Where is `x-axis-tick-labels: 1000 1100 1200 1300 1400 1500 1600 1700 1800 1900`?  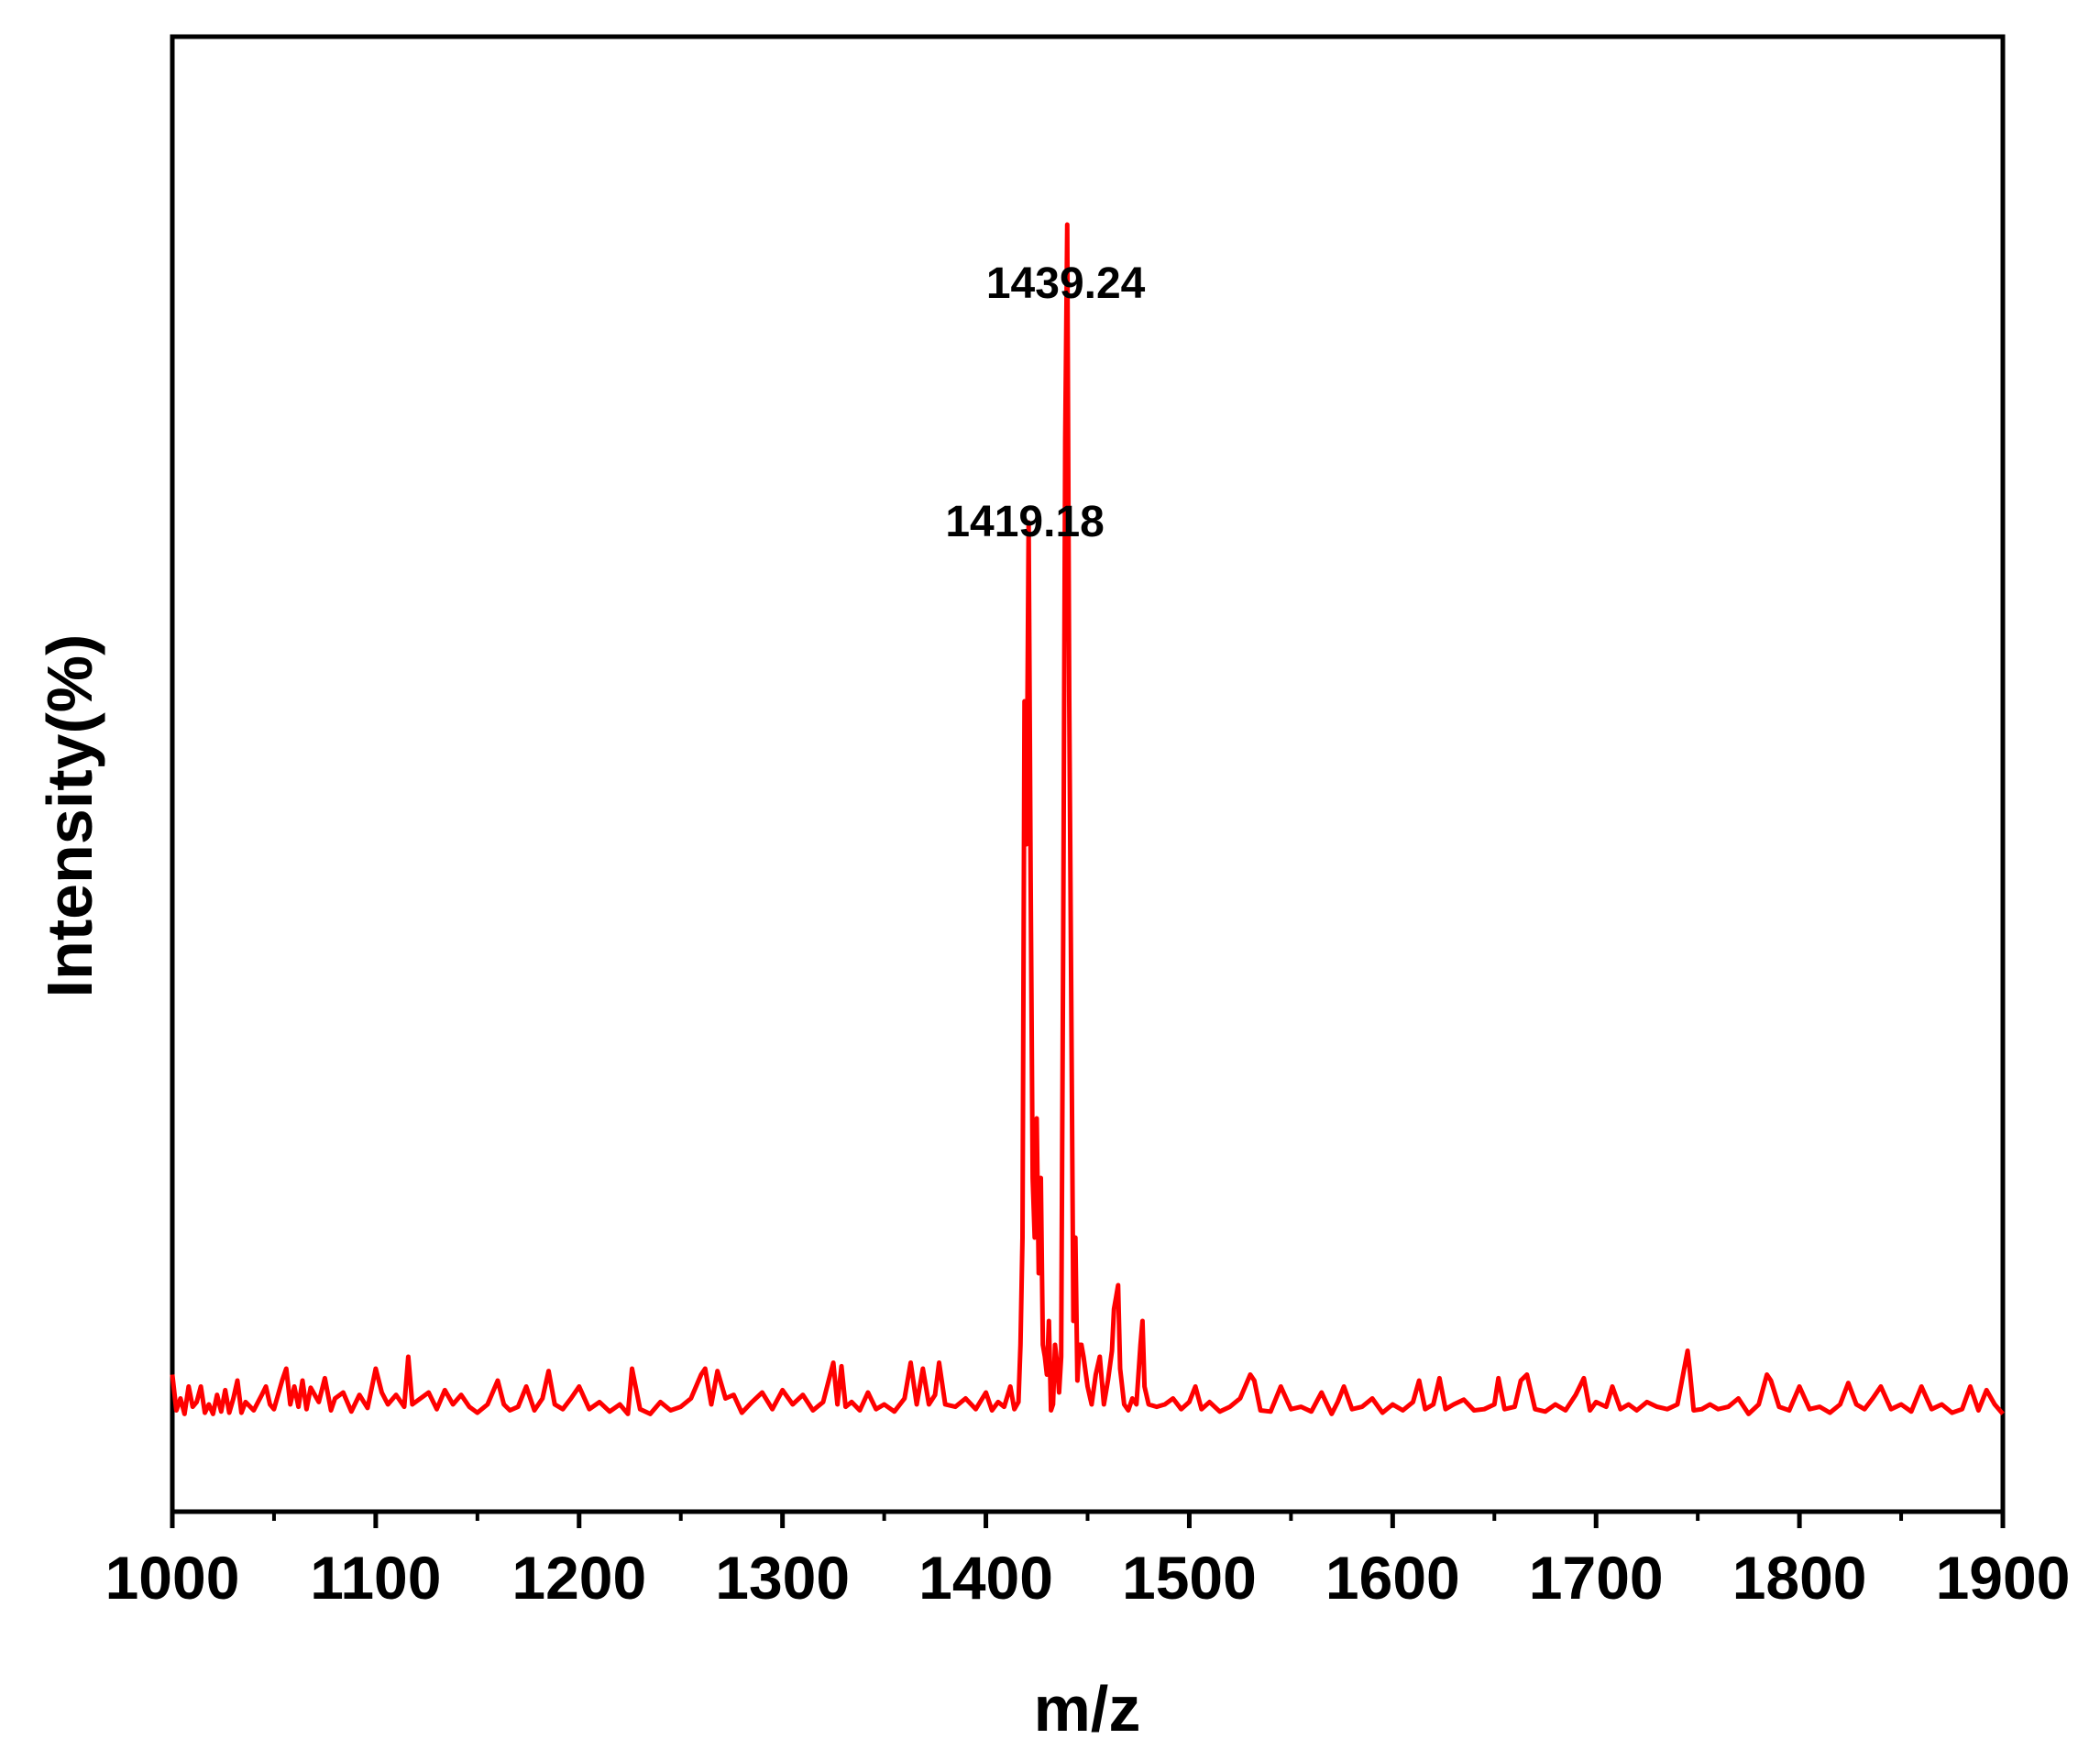
x-axis-tick-labels: 1000 1100 1200 1300 1400 1500 1600 1700 1800 1900 is located at coordinates (1088, 1578).